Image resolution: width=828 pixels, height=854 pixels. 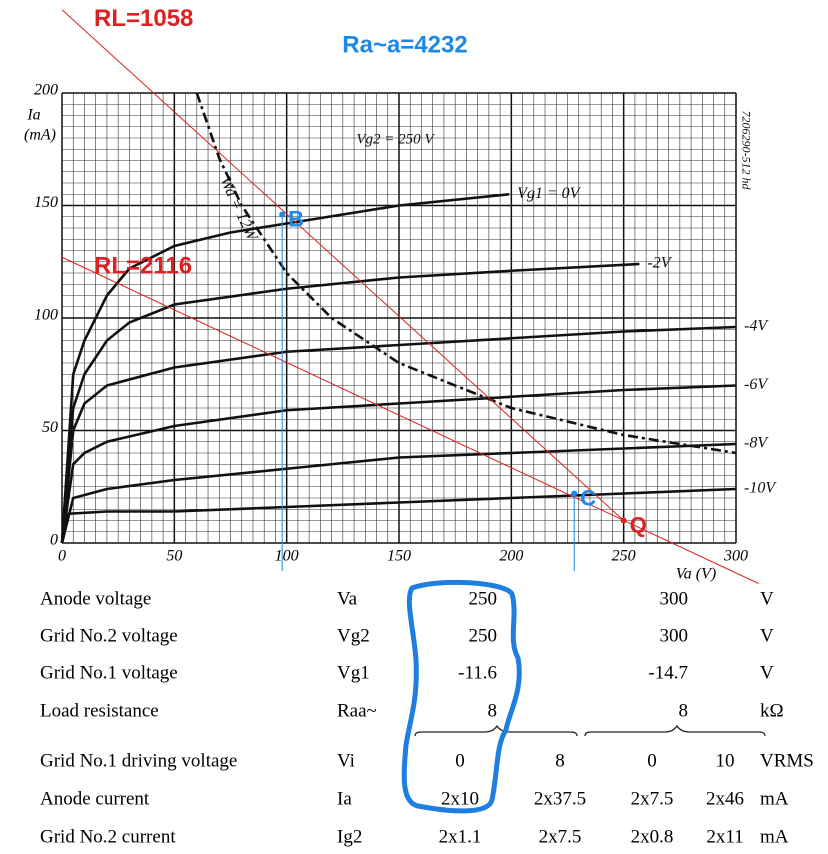 What do you see at coordinates (638, 524) in the screenshot?
I see `point-label: Q` at bounding box center [638, 524].